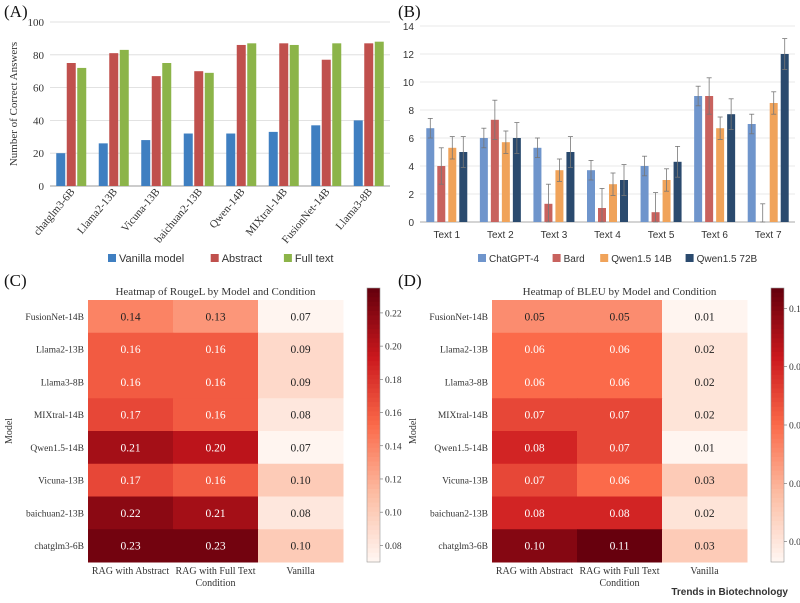 The height and width of the screenshot is (603, 800). Describe the element at coordinates (464, 351) in the screenshot. I see `row-label: Llama2-13B` at that location.